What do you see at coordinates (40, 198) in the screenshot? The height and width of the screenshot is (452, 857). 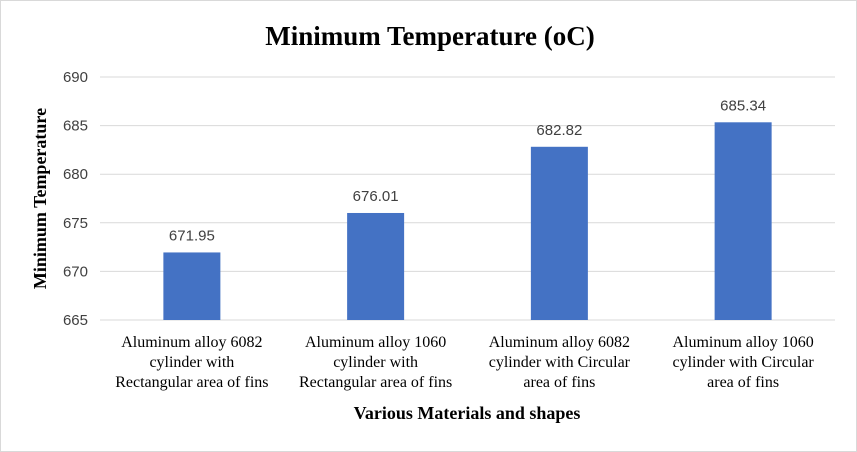 I see `y-axis-title: Minimum Temperature` at bounding box center [40, 198].